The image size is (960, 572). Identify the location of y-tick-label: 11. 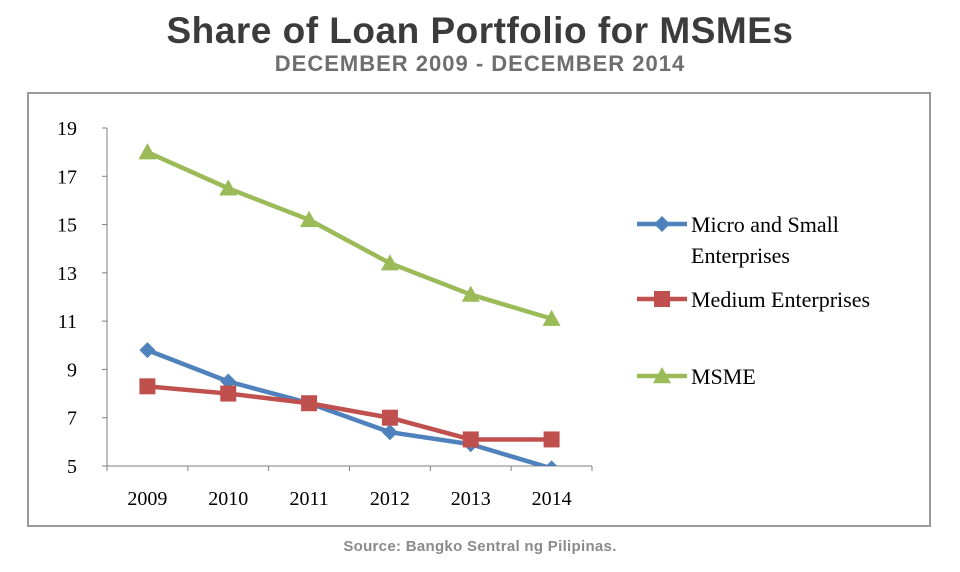
(67, 322).